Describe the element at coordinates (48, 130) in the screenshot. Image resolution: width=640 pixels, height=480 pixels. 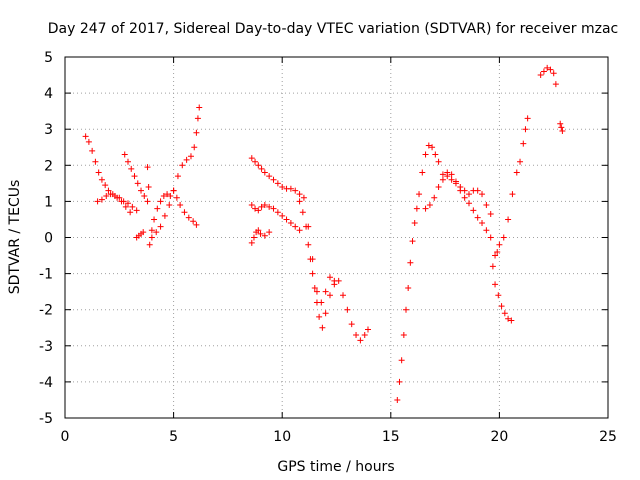
I see `y-tick-label: 3` at that location.